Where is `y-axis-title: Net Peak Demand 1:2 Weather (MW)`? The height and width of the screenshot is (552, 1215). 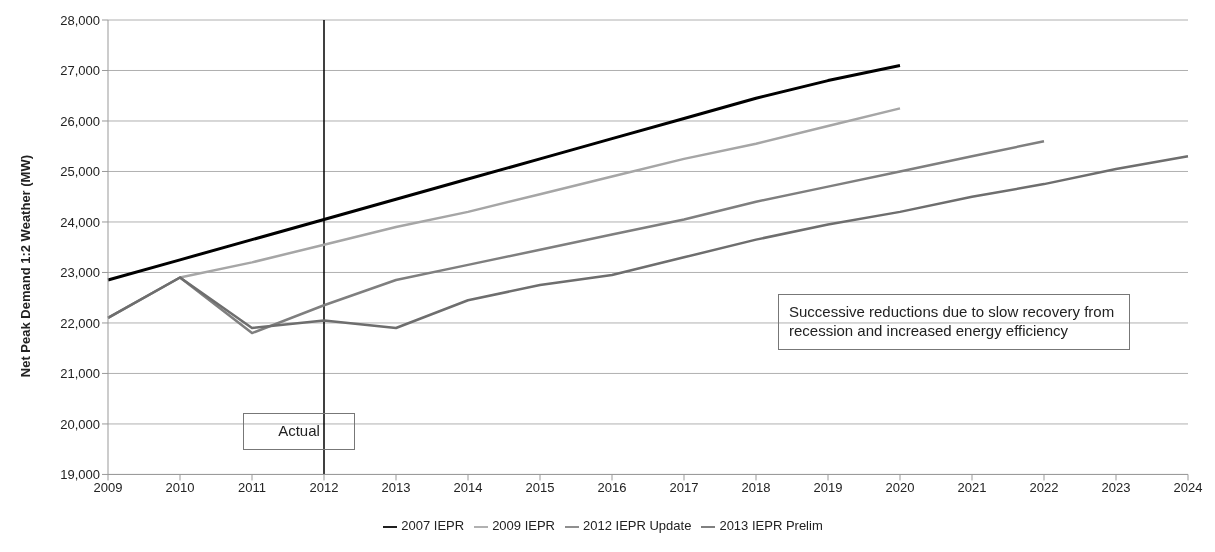 y-axis-title: Net Peak Demand 1:2 Weather (MW) is located at coordinates (25, 266).